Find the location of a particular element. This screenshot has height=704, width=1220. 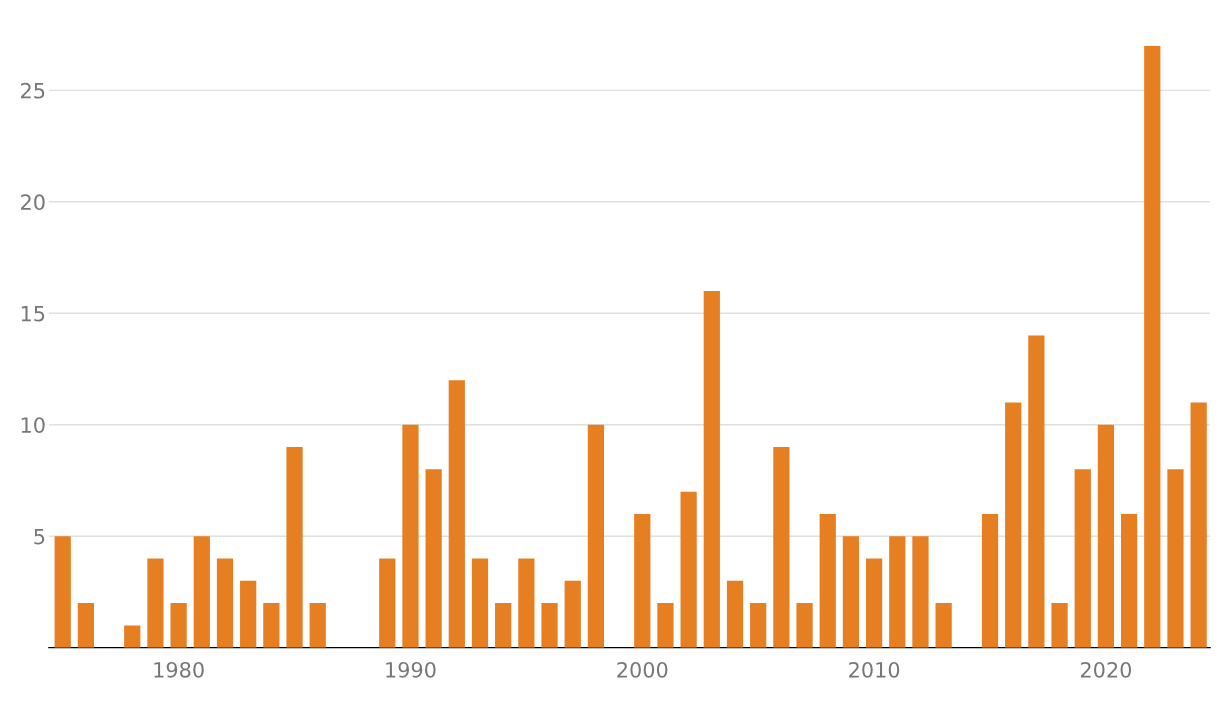

y-tick-label: 5 is located at coordinates (39, 536).